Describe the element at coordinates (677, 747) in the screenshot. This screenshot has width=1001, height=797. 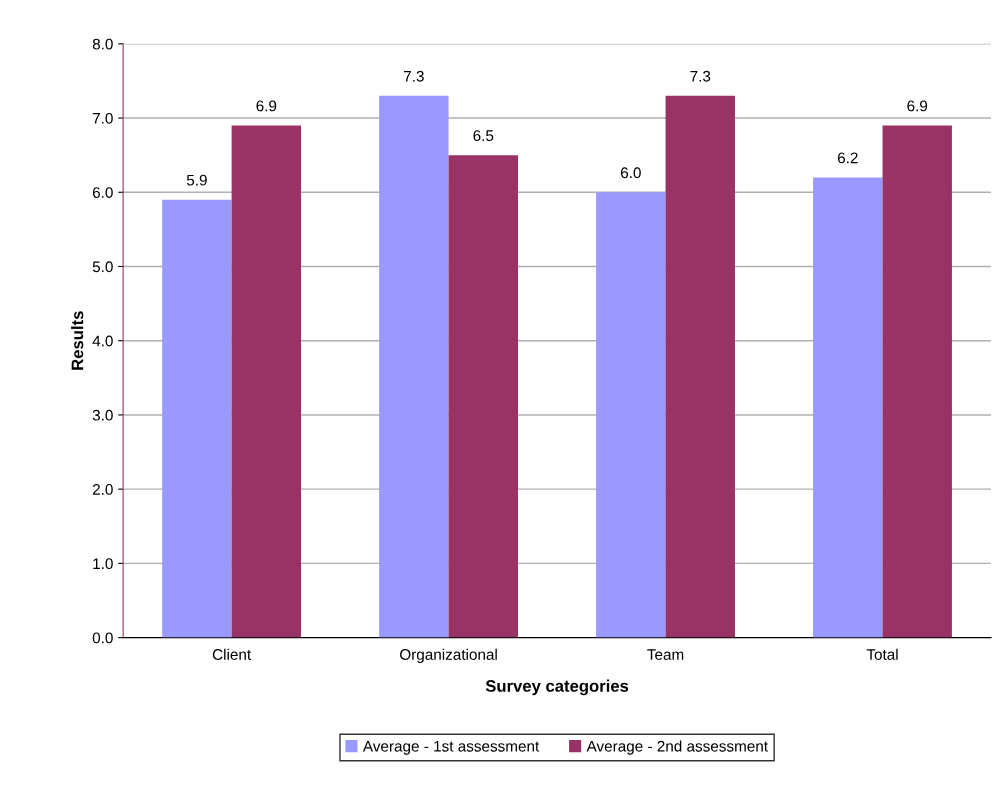
I see `legend-label: Average - 2nd assessment` at that location.